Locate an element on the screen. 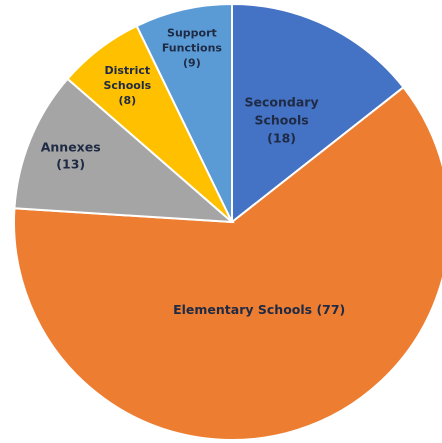 The width and height of the screenshot is (442, 443). pie-label-line: (18) is located at coordinates (281, 137).